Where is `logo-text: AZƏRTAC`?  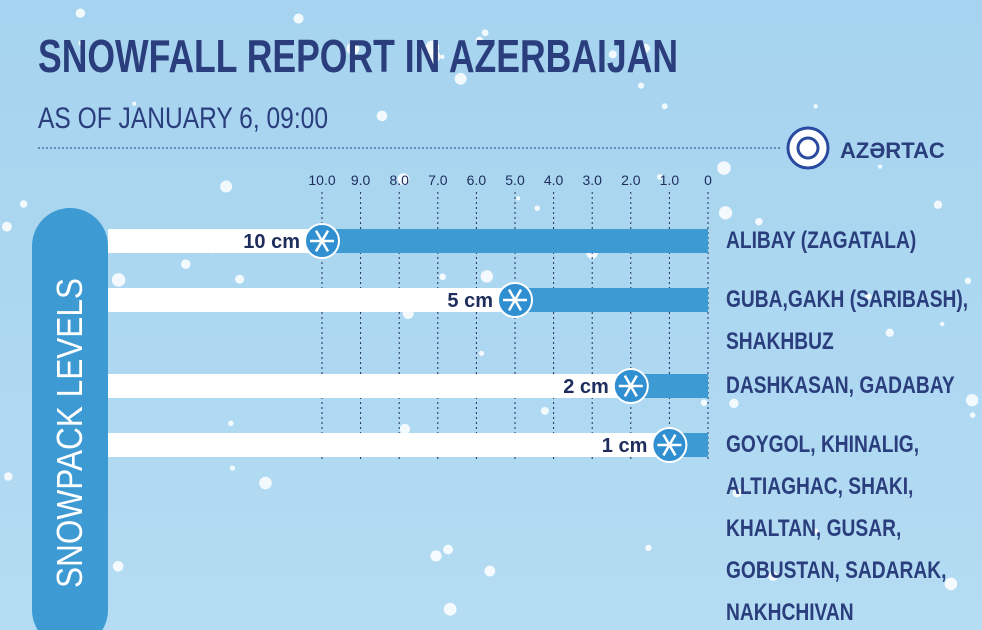
logo-text: AZƏRTAC is located at coordinates (892, 150).